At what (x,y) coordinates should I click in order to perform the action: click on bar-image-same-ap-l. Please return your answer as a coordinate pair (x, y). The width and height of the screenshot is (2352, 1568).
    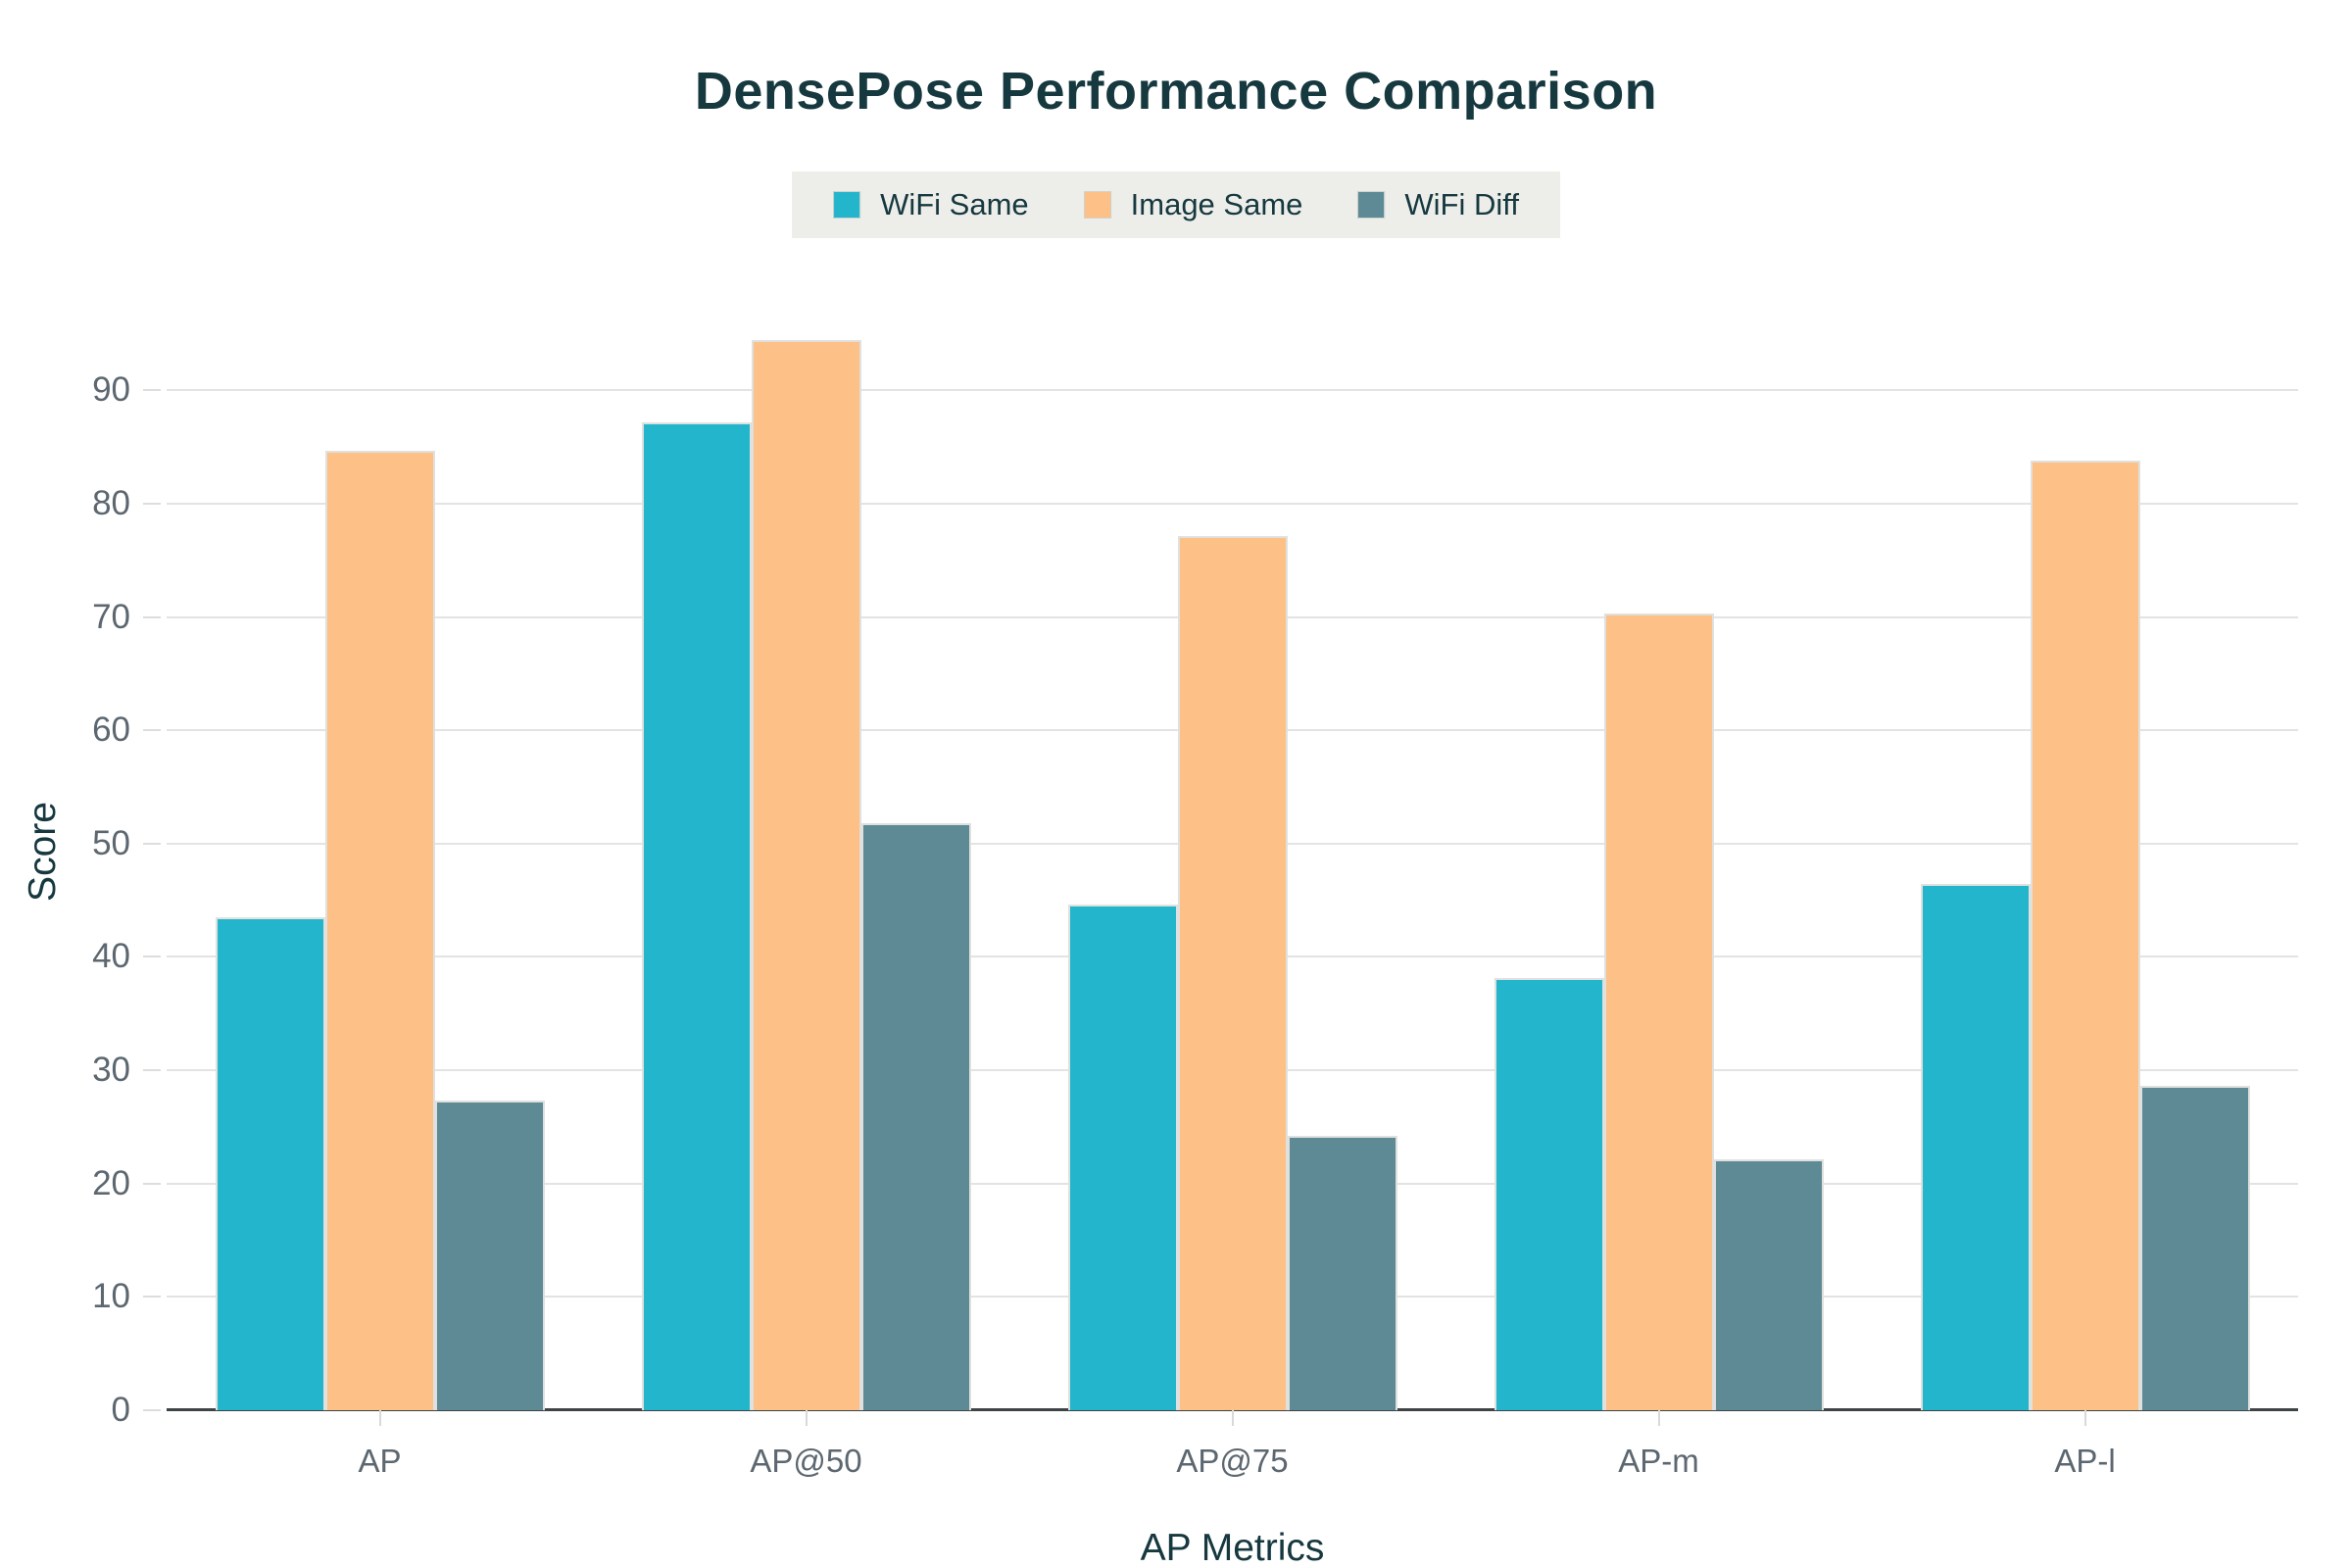
    Looking at the image, I should click on (2085, 935).